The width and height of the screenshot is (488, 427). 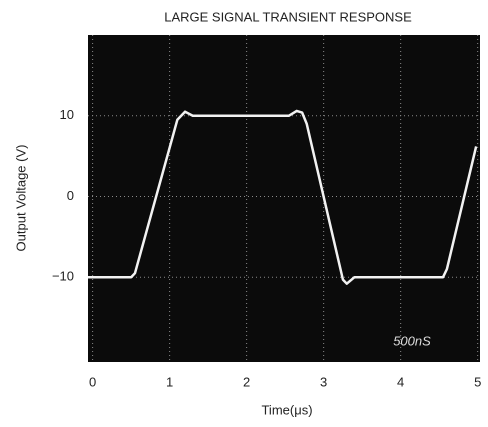 What do you see at coordinates (169, 381) in the screenshot?
I see `x-tick-label: 1` at bounding box center [169, 381].